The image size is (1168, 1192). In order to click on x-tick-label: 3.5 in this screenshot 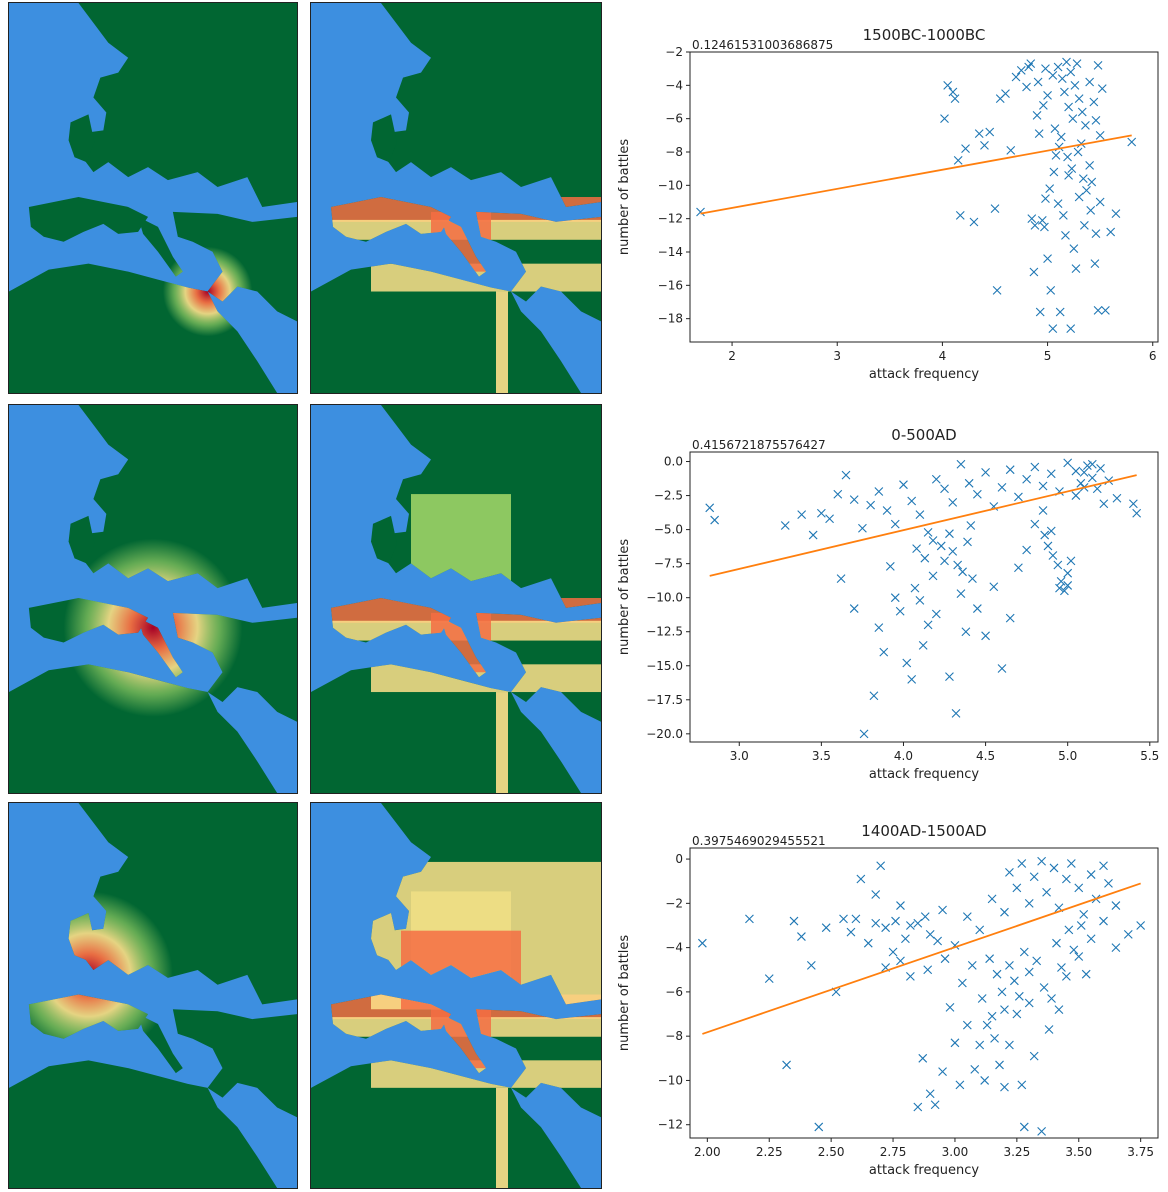, I will do `click(821, 756)`.